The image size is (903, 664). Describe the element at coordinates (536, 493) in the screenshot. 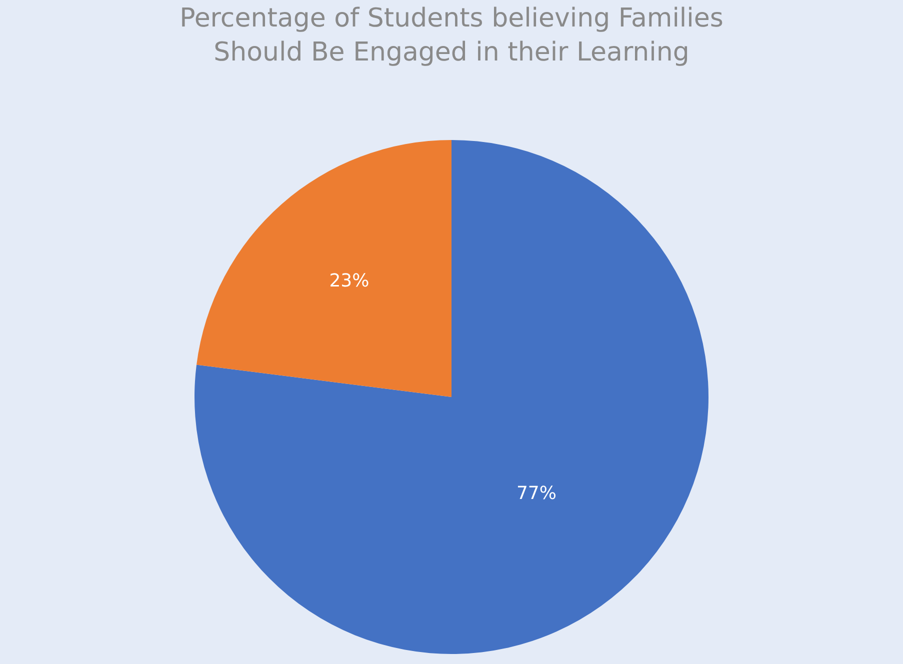

I see `data-label: 77%` at that location.